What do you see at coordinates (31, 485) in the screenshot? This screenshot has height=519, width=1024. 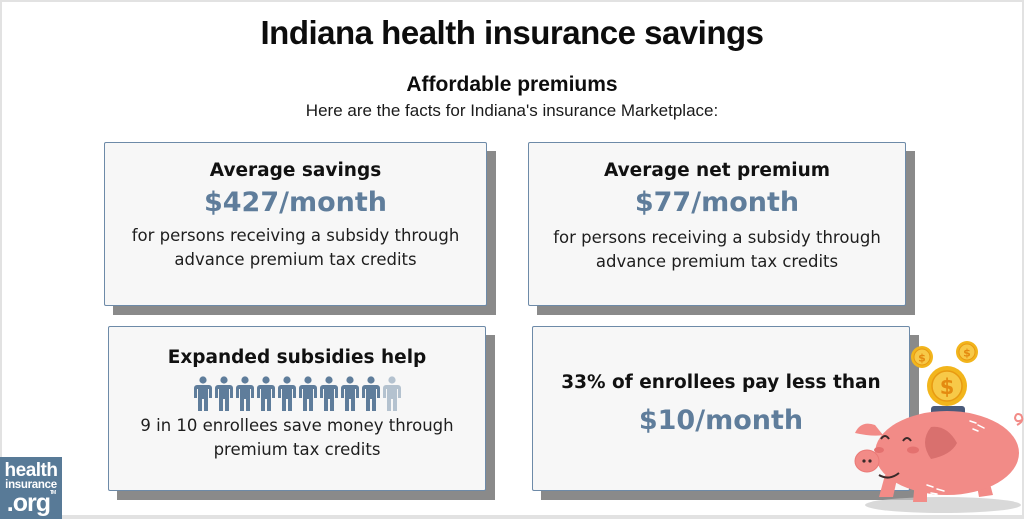 I see `logo-line2: insurance` at bounding box center [31, 485].